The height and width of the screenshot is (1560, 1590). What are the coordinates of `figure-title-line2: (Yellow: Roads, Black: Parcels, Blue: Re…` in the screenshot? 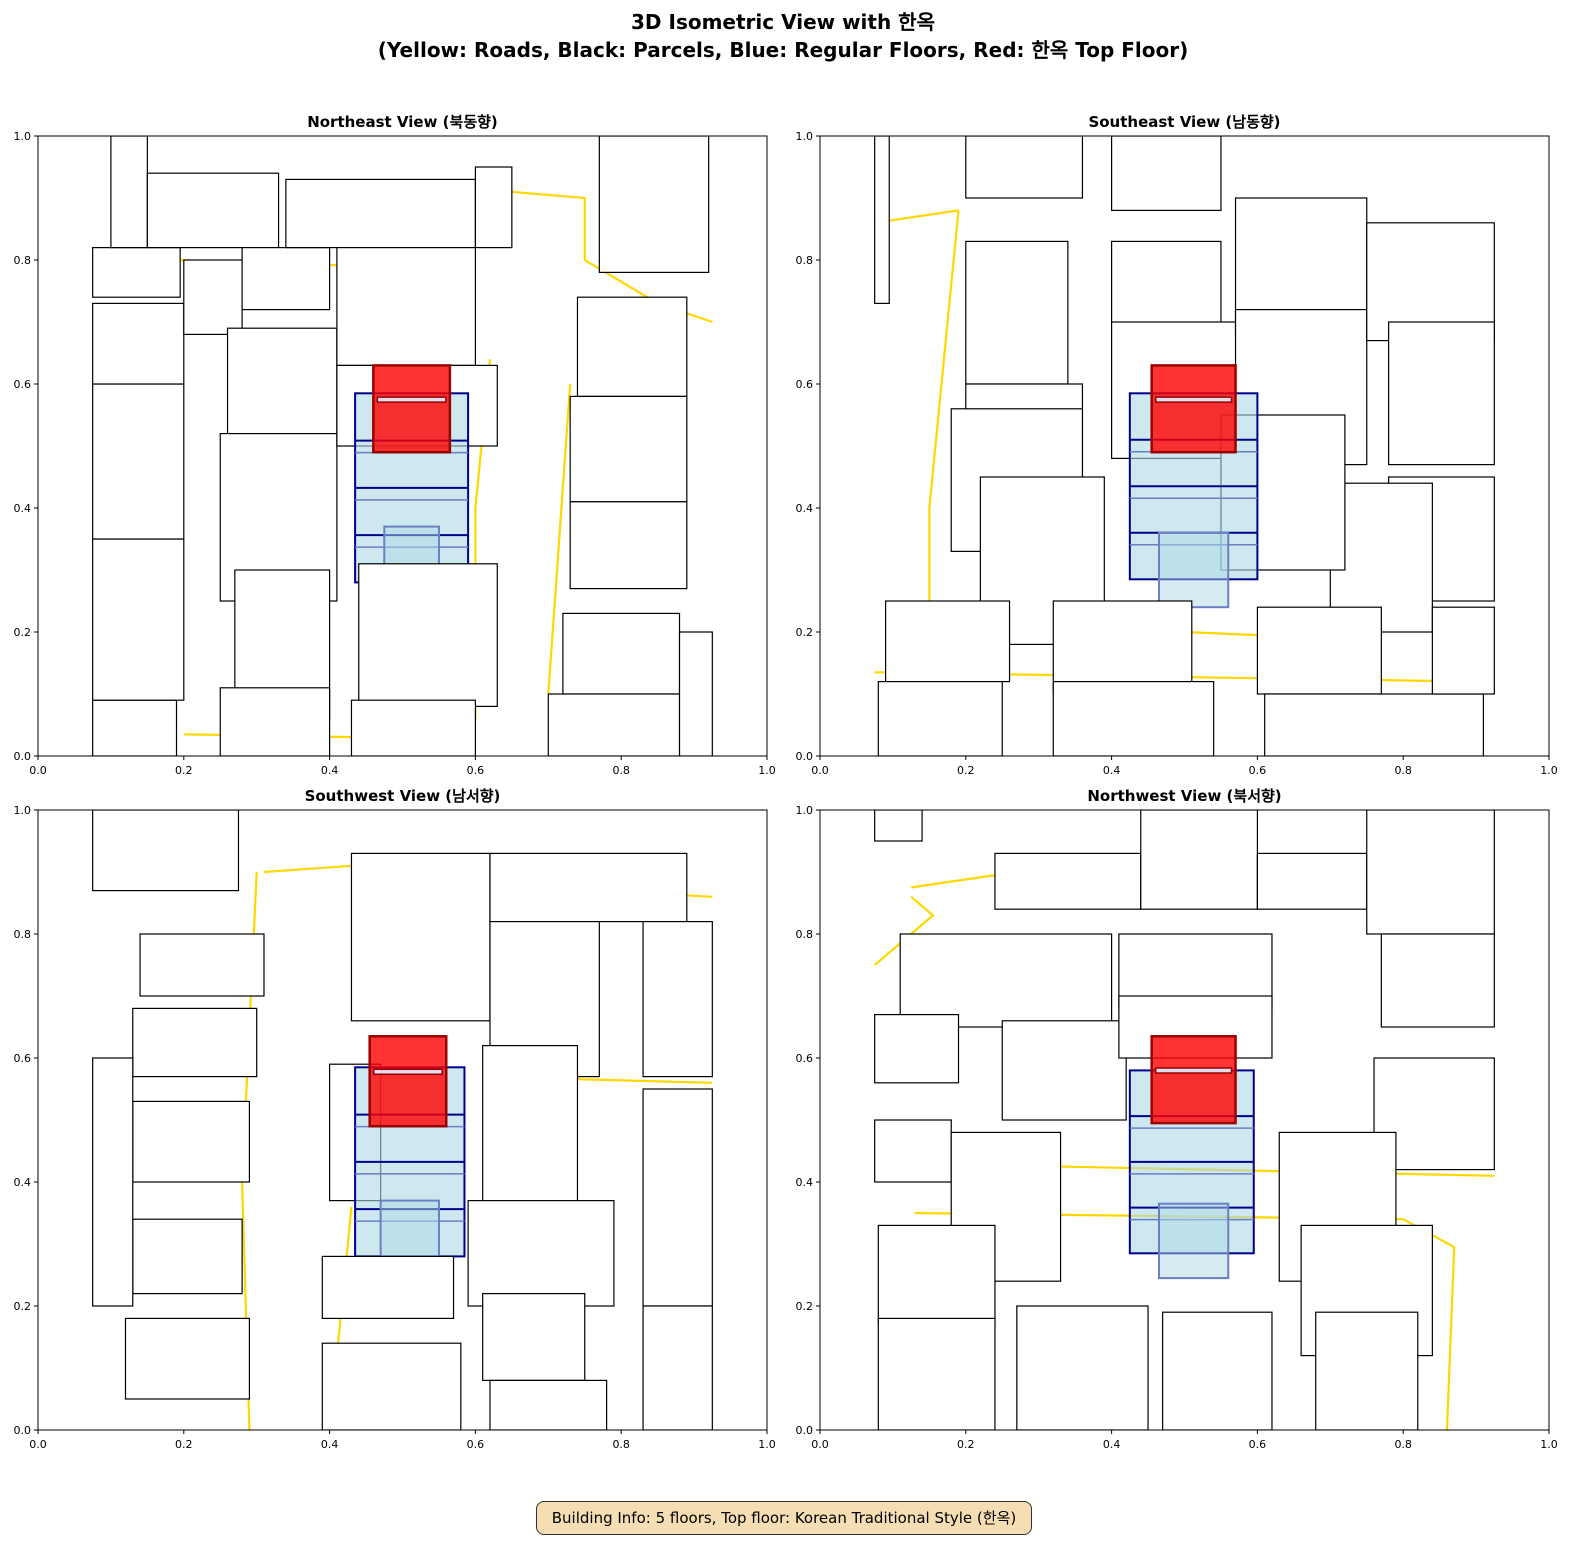 It's located at (783, 50).